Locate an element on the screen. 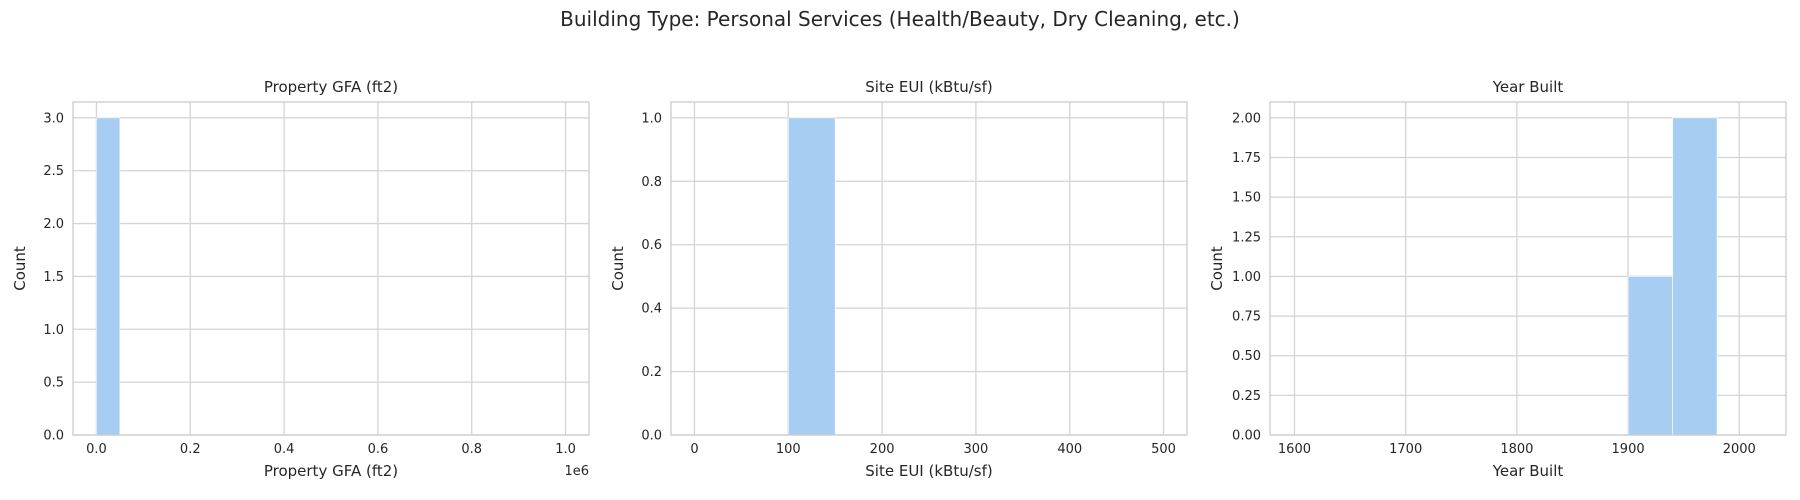 Image resolution: width=1800 pixels, height=500 pixels. y-tick-label: 0.6 is located at coordinates (651, 245).